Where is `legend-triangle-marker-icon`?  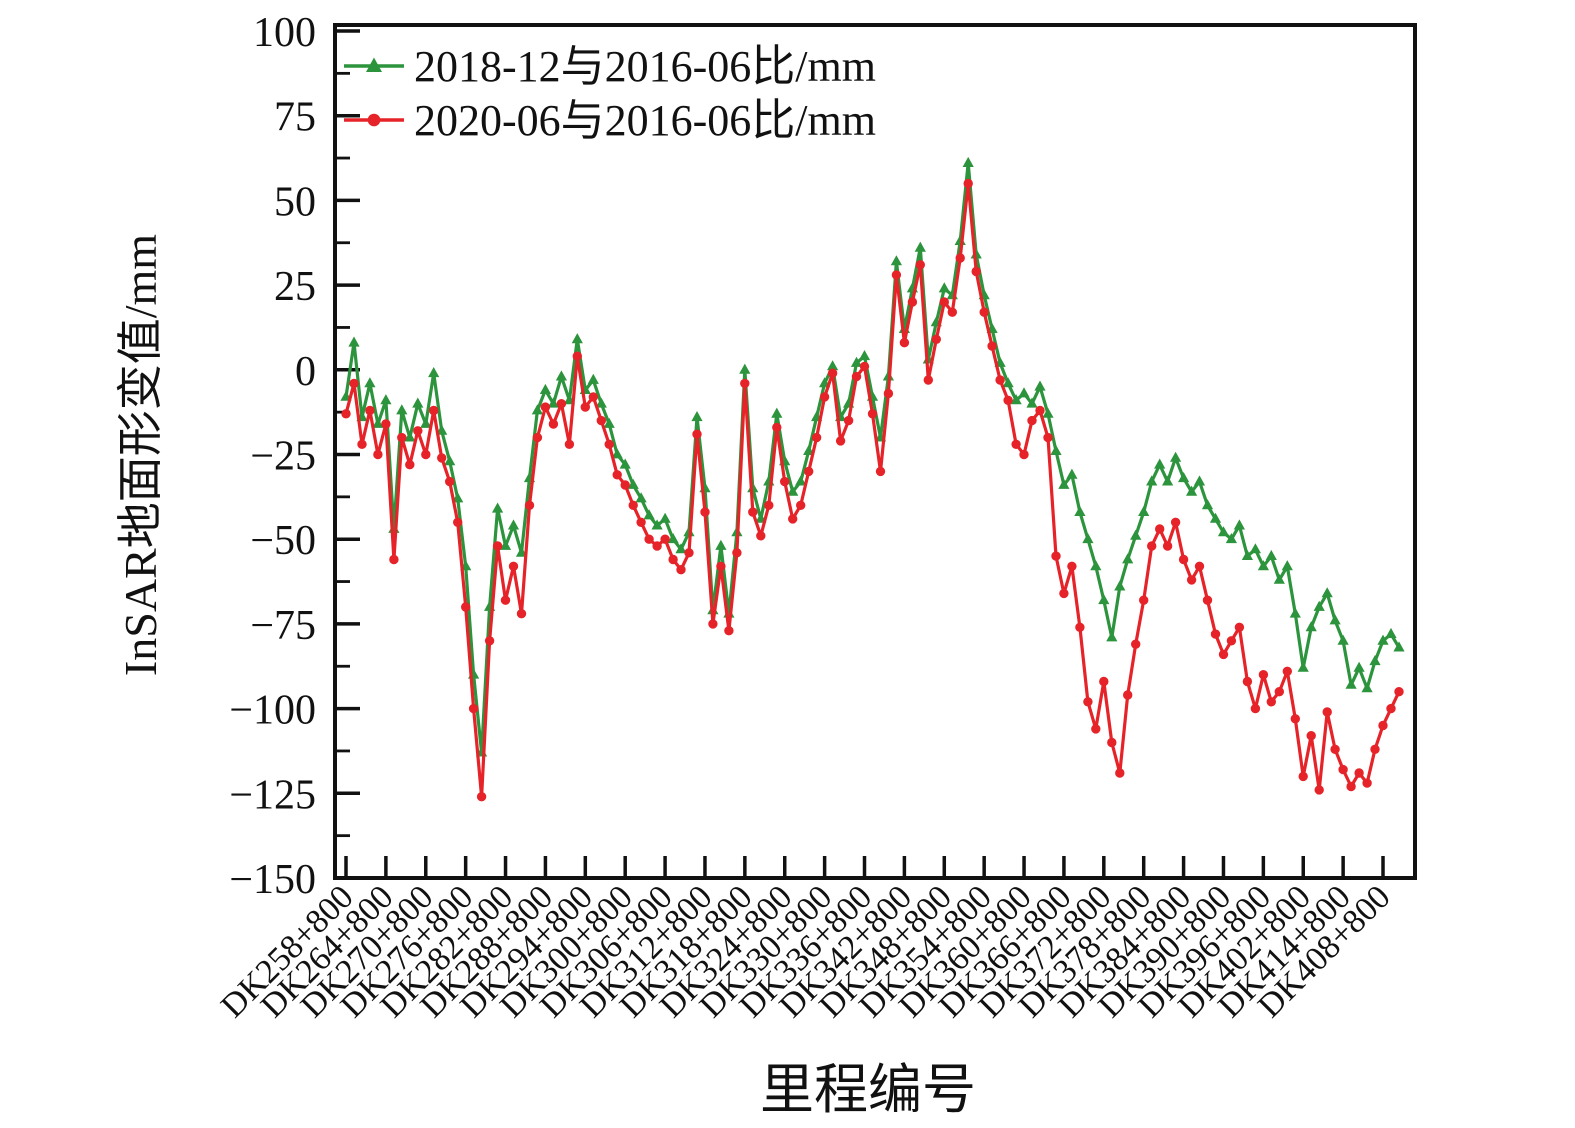 legend-triangle-marker-icon is located at coordinates (374, 64).